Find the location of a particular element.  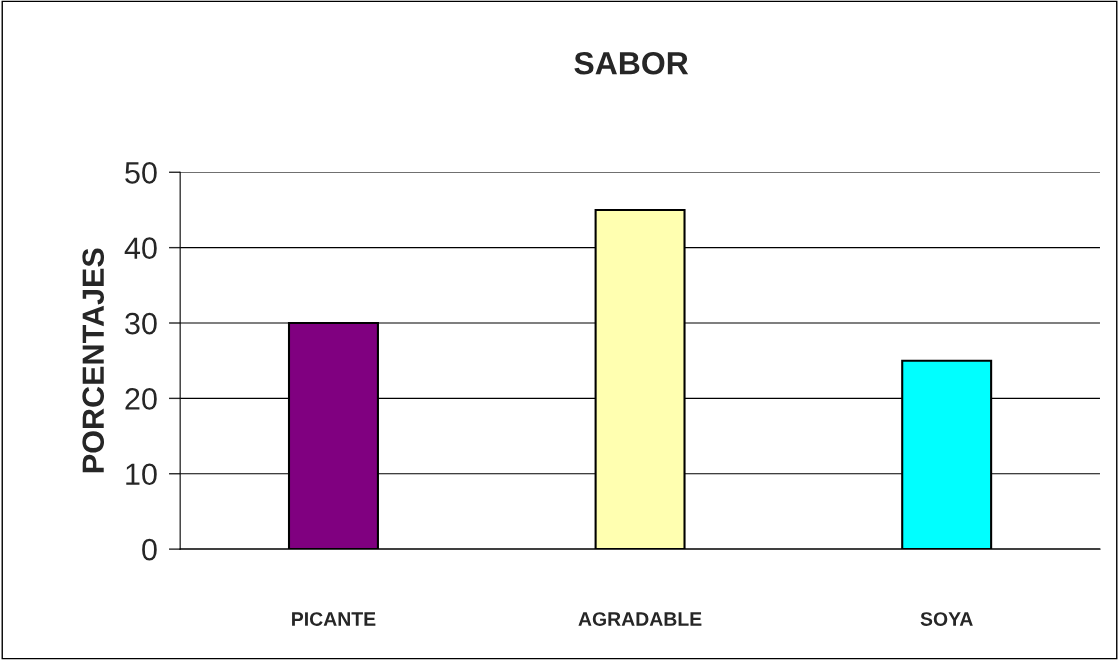

y-axis-title: PORCENTAJES is located at coordinates (93, 360).